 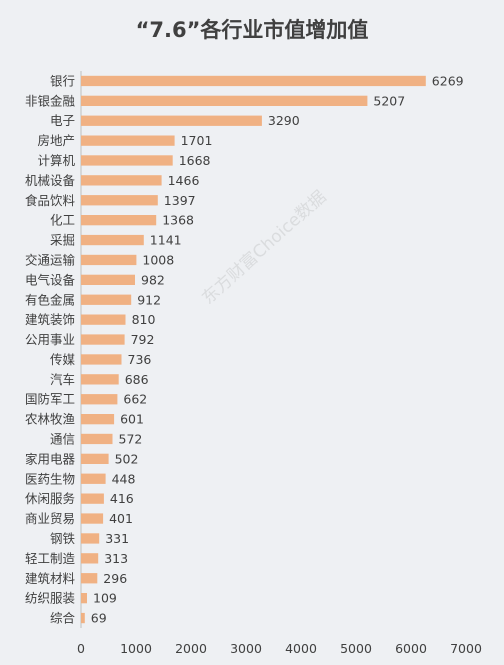 I want to click on category-label: 传媒, so click(x=63, y=359).